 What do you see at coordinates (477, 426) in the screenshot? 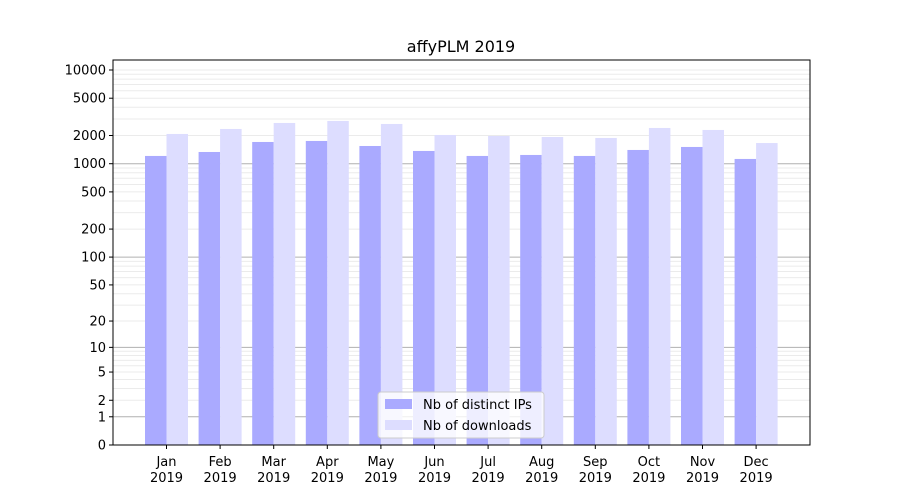
I see `legend-label-downloads: Nb of downloads` at bounding box center [477, 426].